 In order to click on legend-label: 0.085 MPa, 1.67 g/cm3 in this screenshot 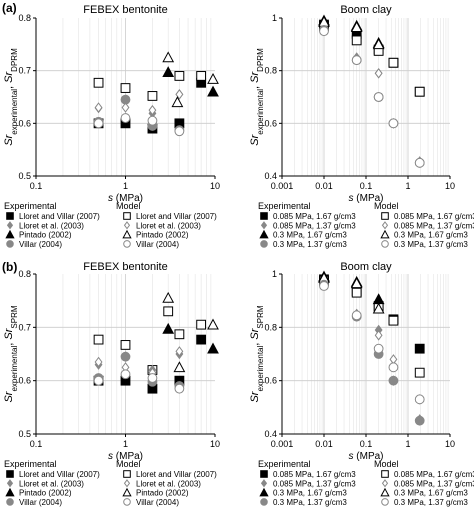, I will do `click(434, 474)`.